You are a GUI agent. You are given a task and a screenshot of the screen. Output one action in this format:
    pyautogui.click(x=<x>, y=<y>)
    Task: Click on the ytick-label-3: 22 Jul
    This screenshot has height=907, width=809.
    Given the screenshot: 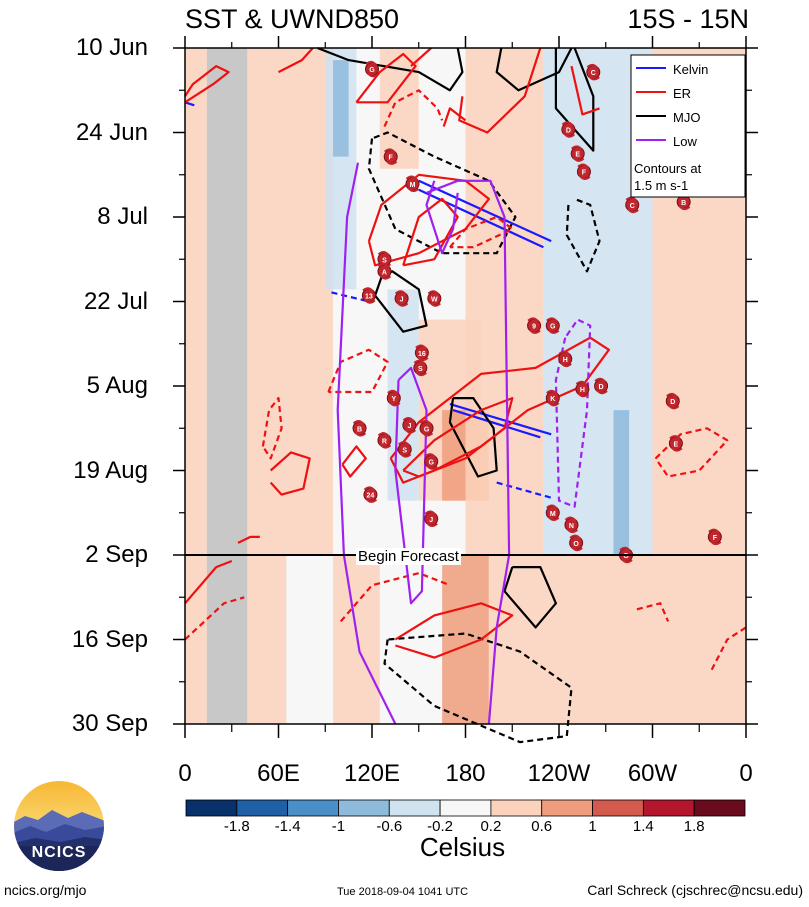 What is the action you would take?
    pyautogui.click(x=115, y=301)
    